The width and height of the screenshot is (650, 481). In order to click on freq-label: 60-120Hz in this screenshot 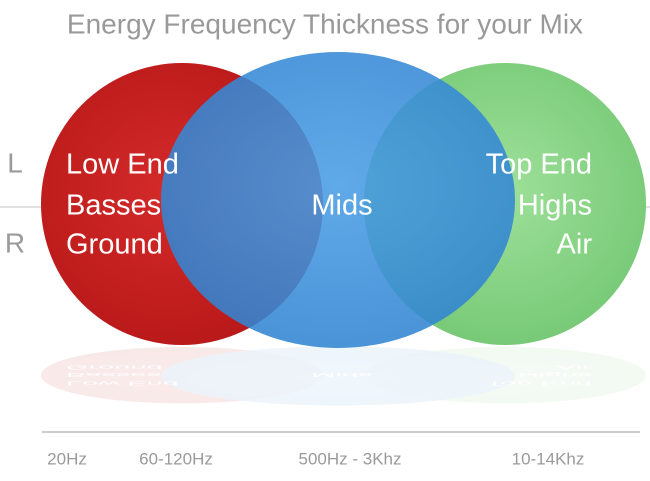, I will do `click(176, 458)`.